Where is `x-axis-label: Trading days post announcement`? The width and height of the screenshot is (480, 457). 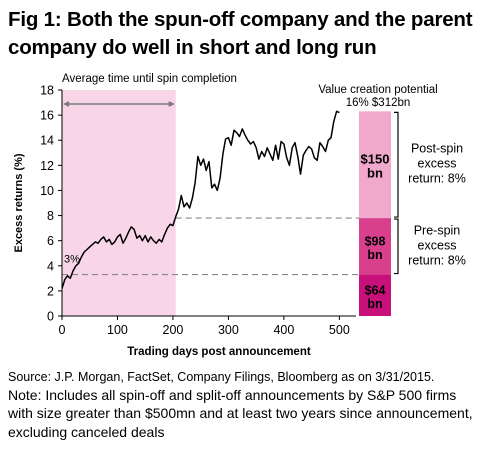
x-axis-label: Trading days post announcement is located at coordinates (219, 352).